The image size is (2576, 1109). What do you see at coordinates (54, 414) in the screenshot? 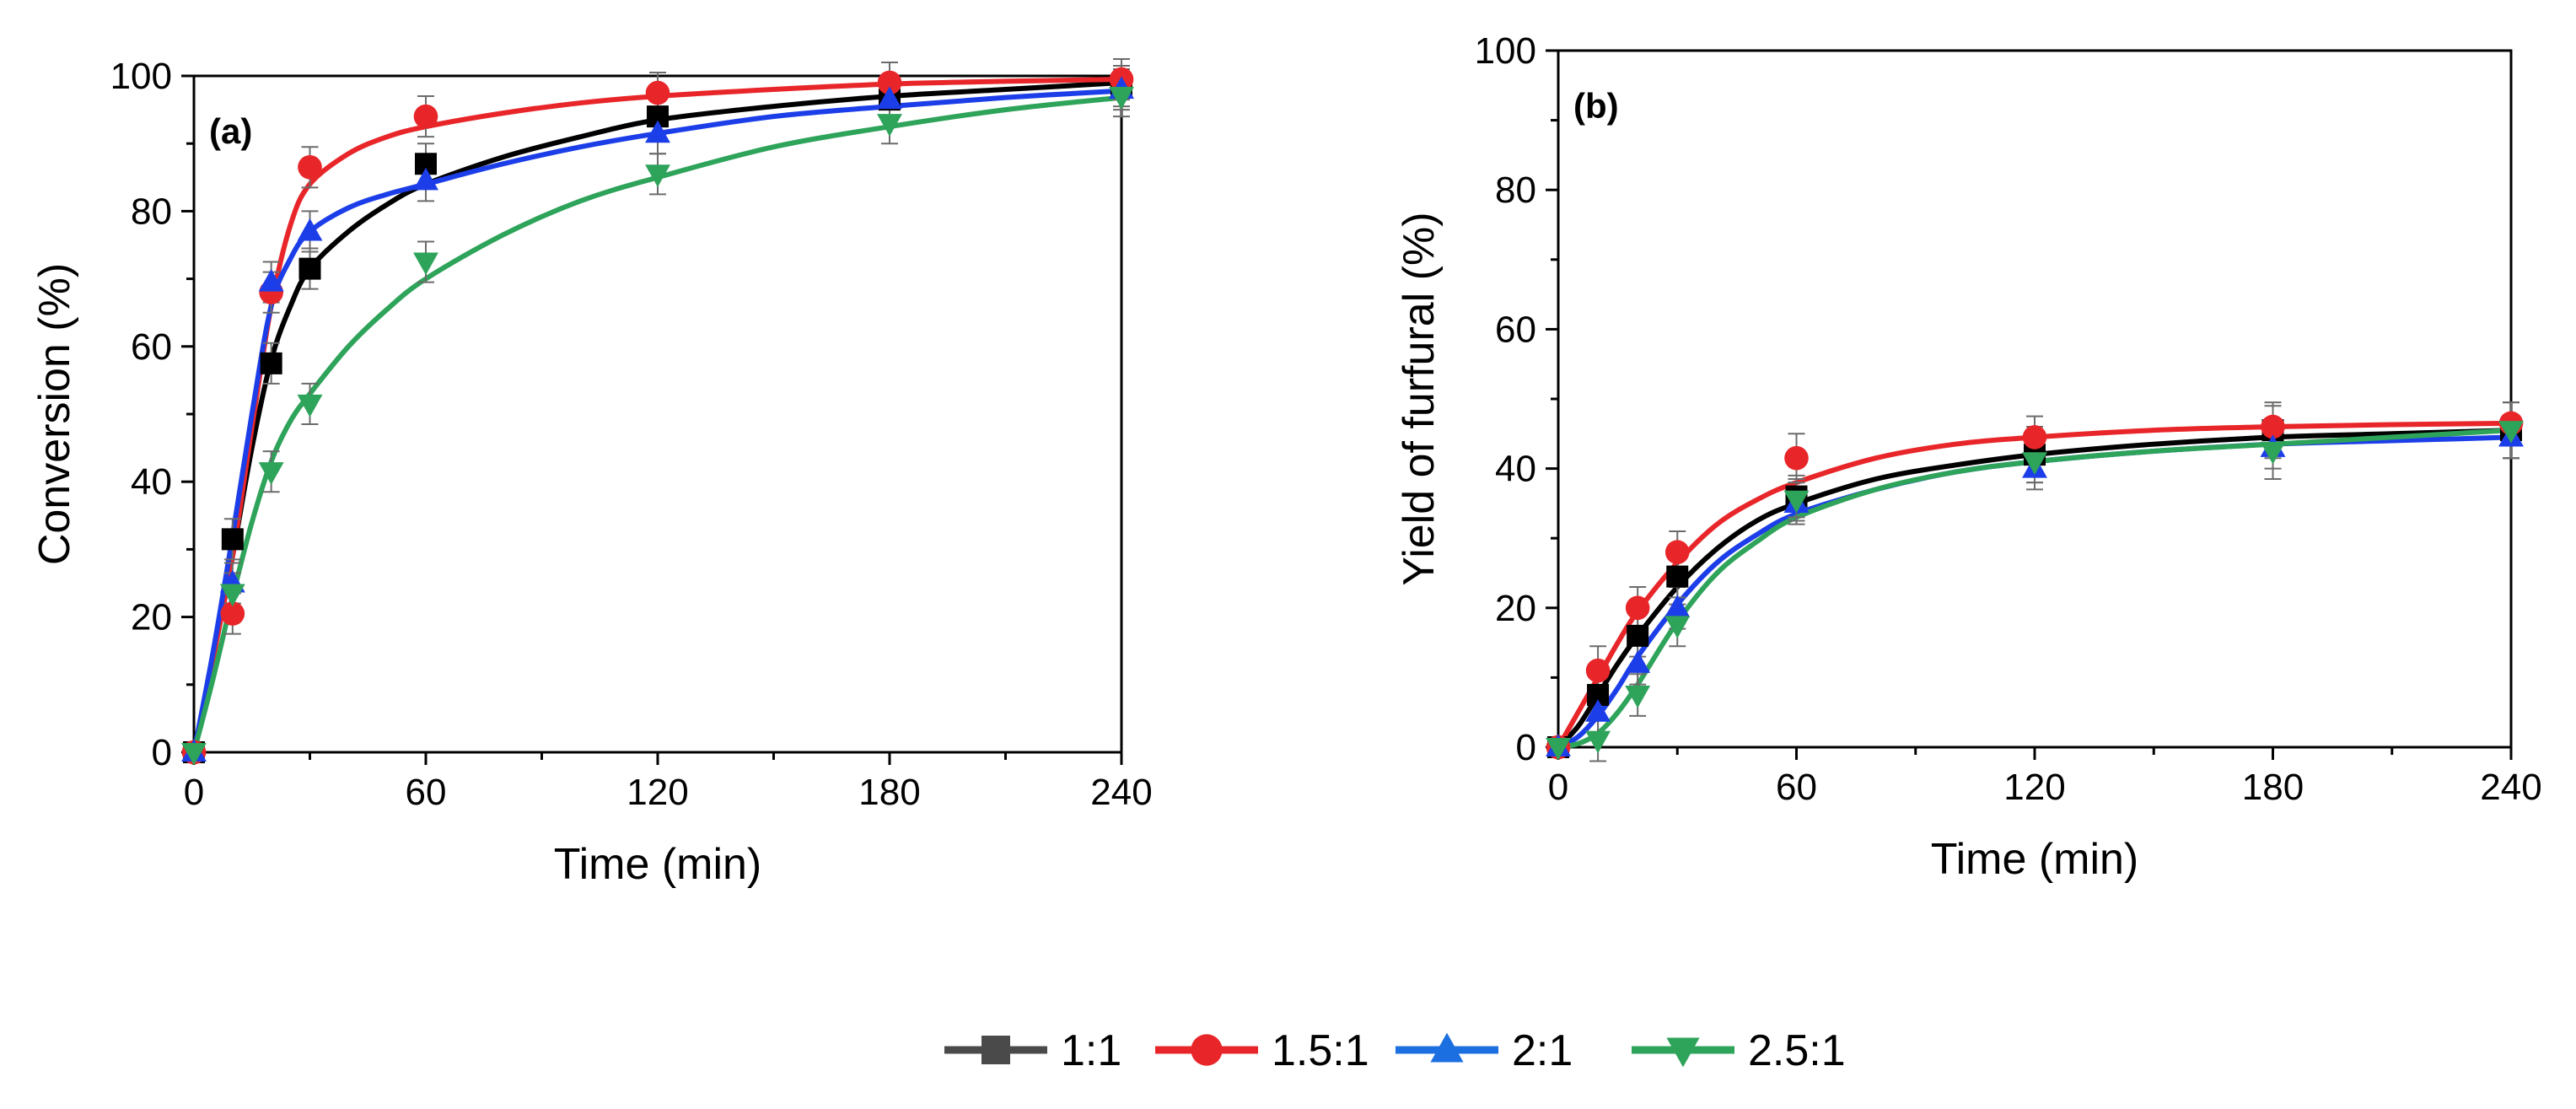
I see `y-axis-title: Conversion (%)` at bounding box center [54, 414].